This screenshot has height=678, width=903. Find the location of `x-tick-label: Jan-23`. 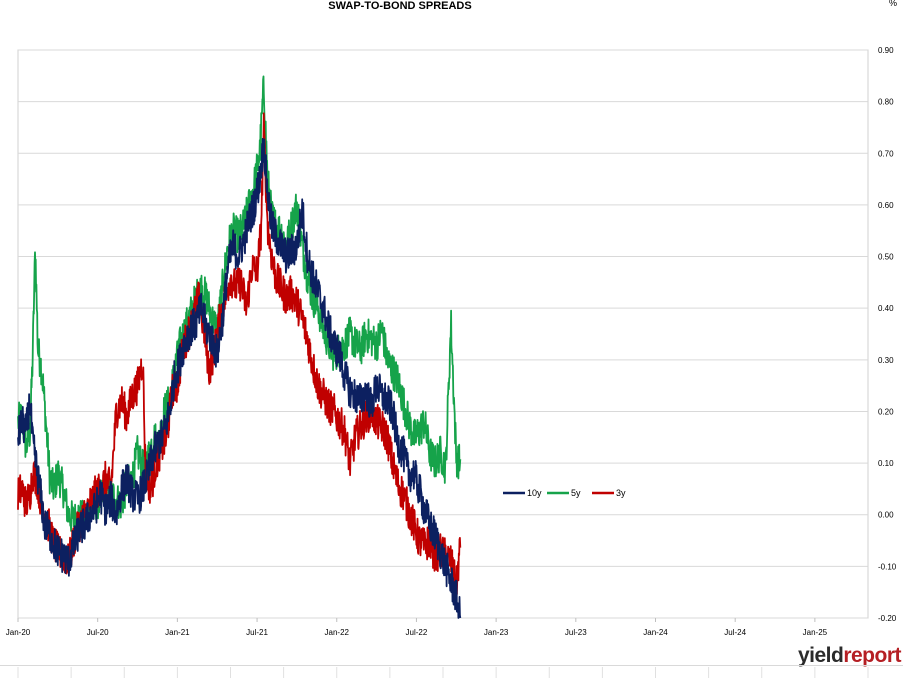

x-tick-label: Jan-23 is located at coordinates (496, 632).